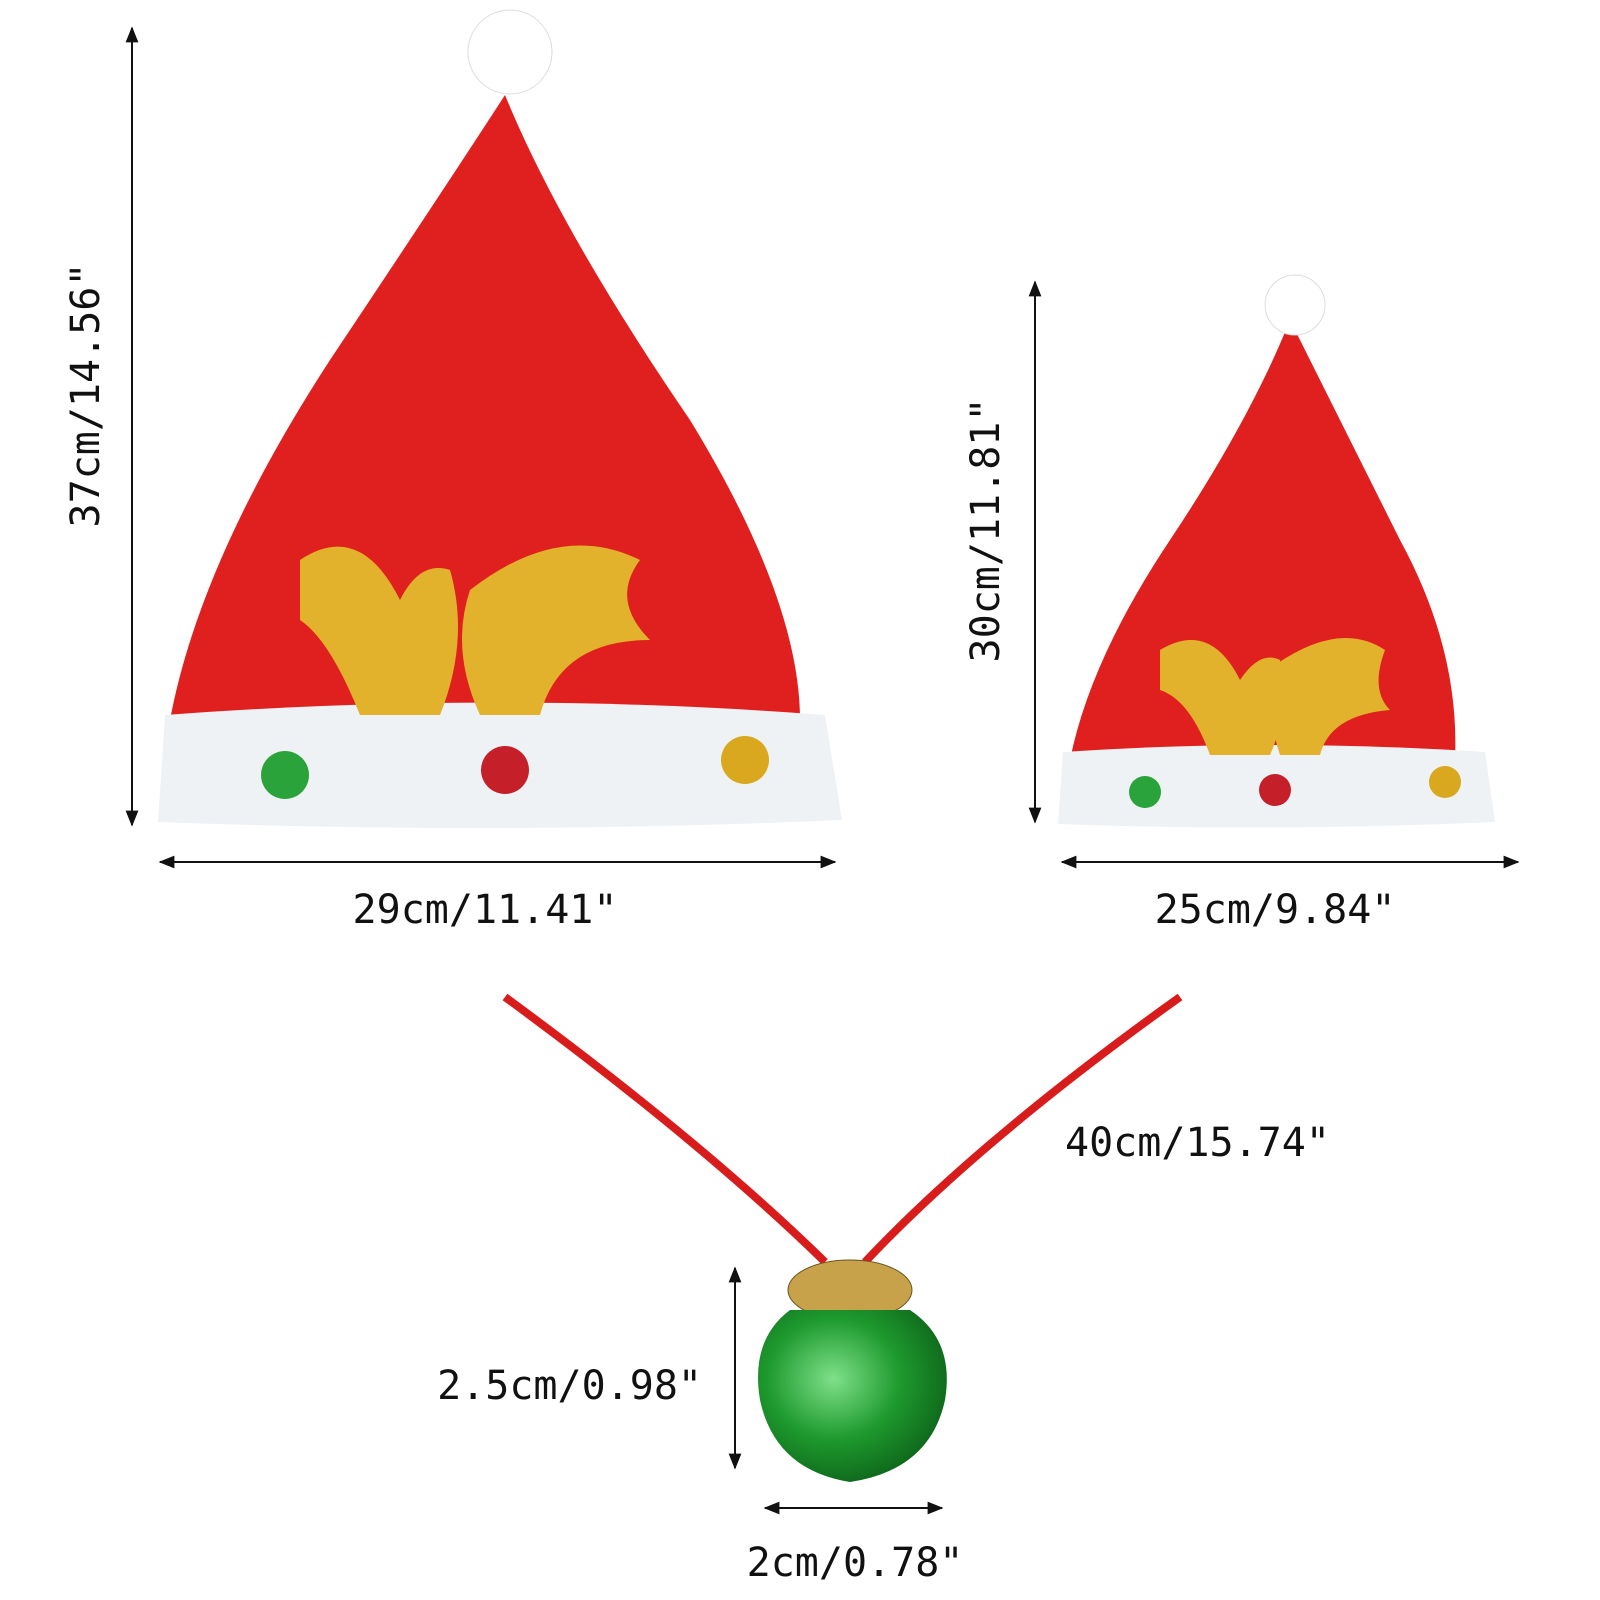  I want to click on width-label: 29cm/11.41", so click(485, 910).